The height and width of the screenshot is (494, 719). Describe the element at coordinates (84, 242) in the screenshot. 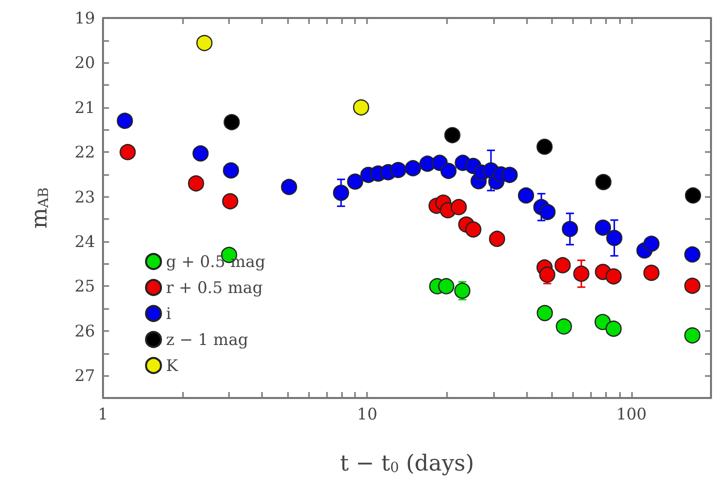

I see `y-tick-label: 24` at that location.